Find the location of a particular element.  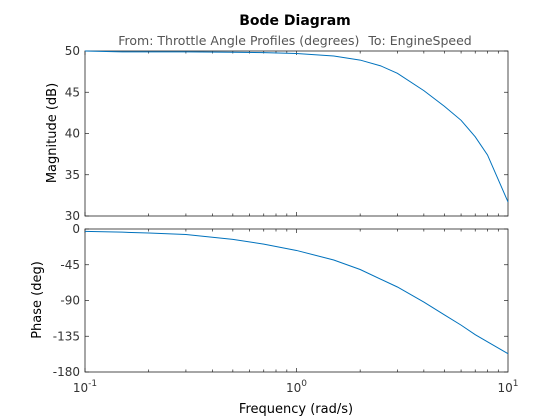

subtitle-to: To: EngineSpeed is located at coordinates (419, 40).